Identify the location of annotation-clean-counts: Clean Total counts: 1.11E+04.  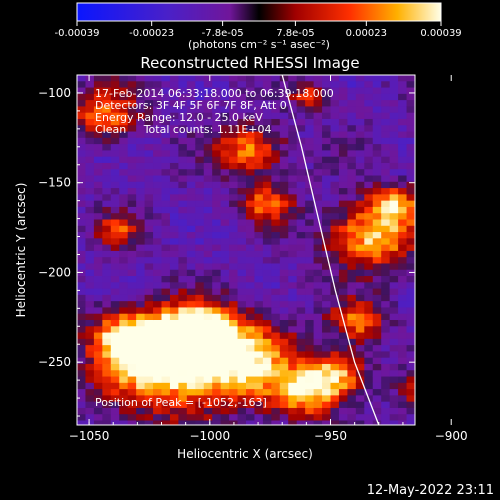
(183, 129).